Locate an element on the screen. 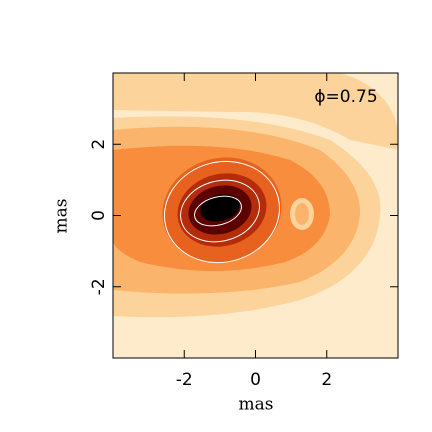  x-tick-label: 0 is located at coordinates (255, 380).